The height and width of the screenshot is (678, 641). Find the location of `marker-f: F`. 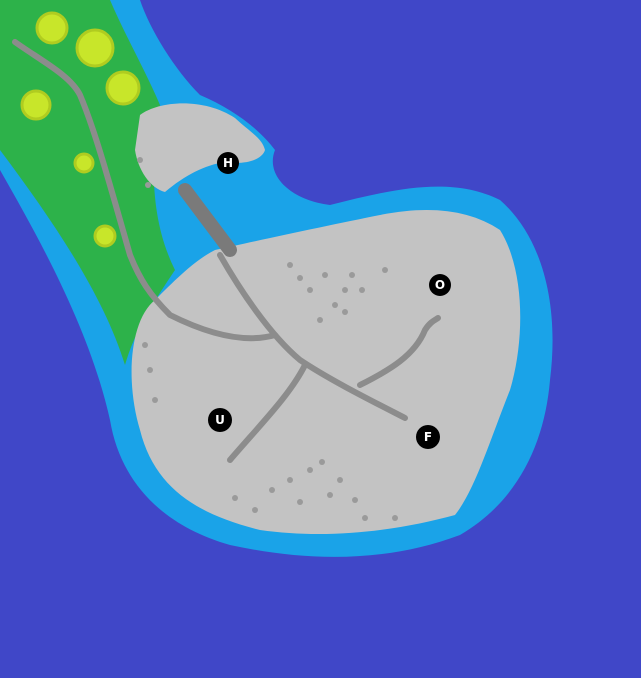

marker-f: F is located at coordinates (428, 437).